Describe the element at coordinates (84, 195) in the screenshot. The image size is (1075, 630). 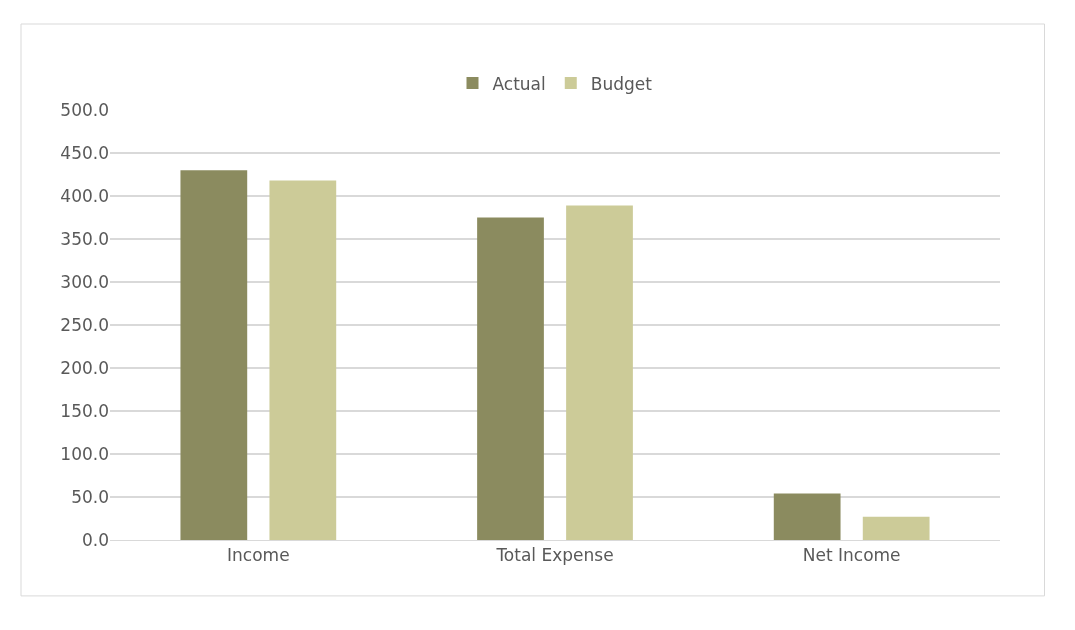
I see `y-tick-label: 400.0` at that location.